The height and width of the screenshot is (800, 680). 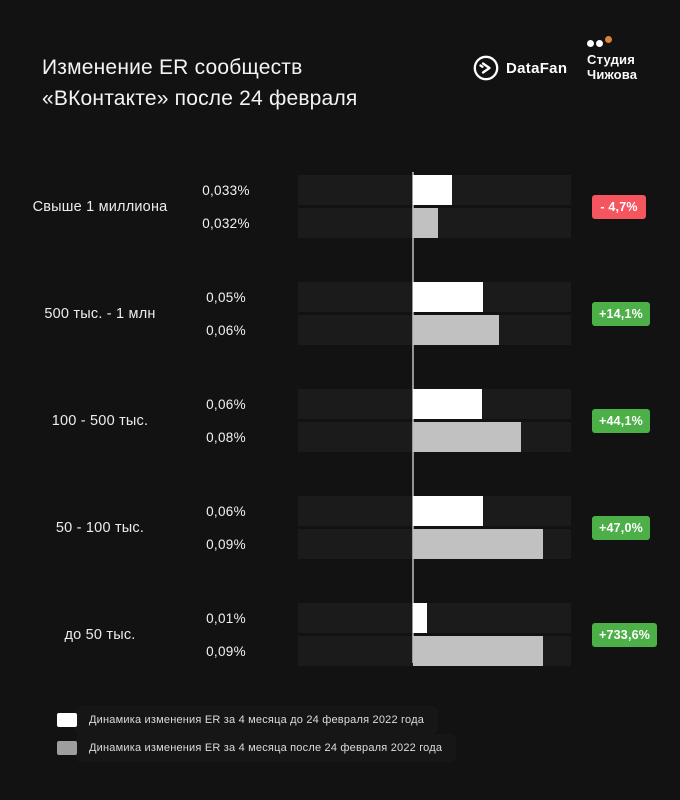 What do you see at coordinates (200, 98) in the screenshot?
I see `title-line-2: «ВКонтакте» после 24 февраля` at bounding box center [200, 98].